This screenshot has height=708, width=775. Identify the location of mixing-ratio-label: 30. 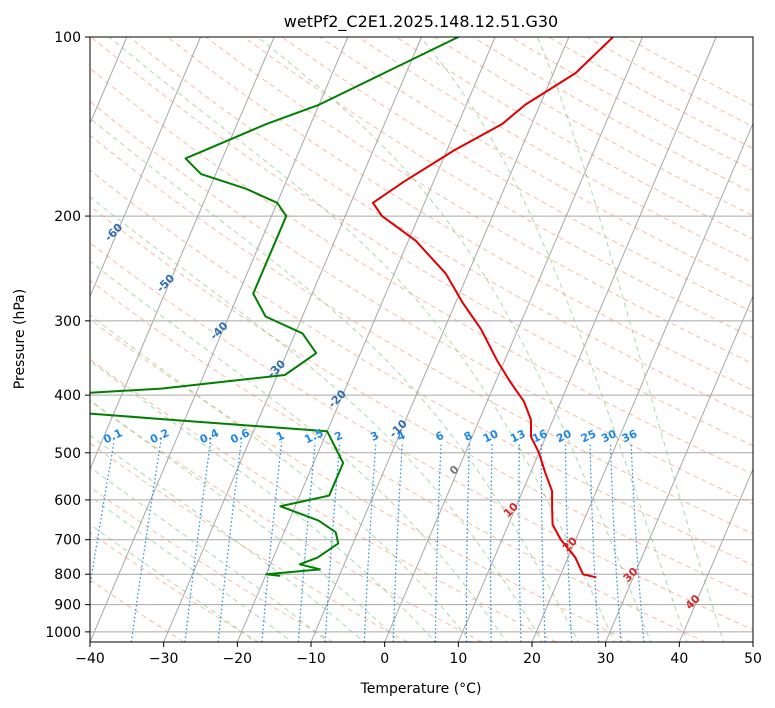
(609, 436).